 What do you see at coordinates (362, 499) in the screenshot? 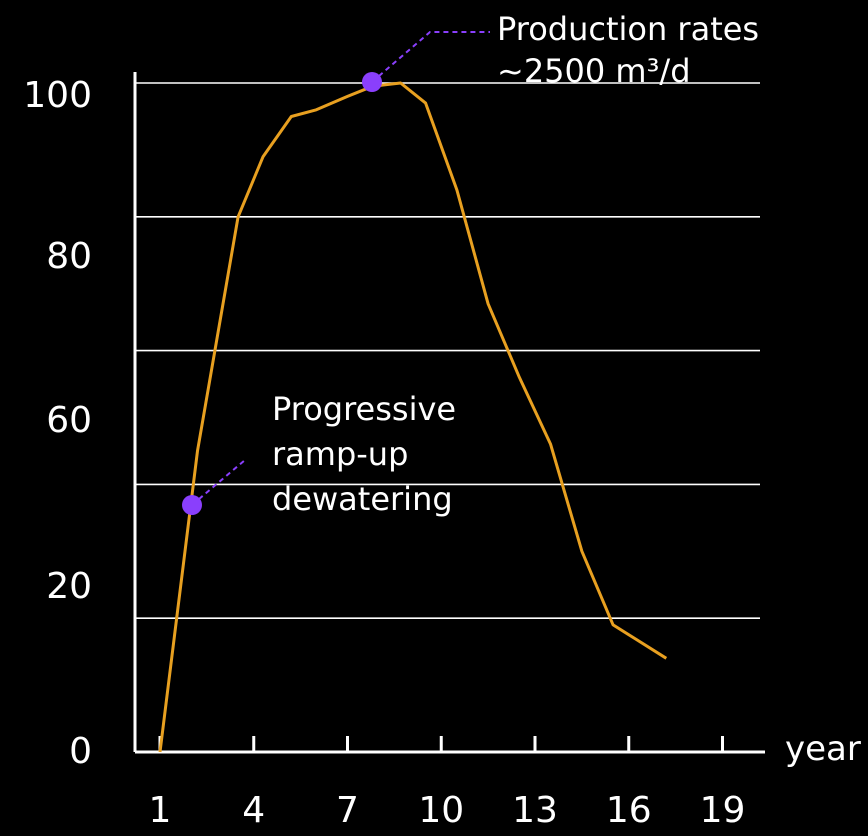
I see `annotation-text: dewatering` at bounding box center [362, 499].